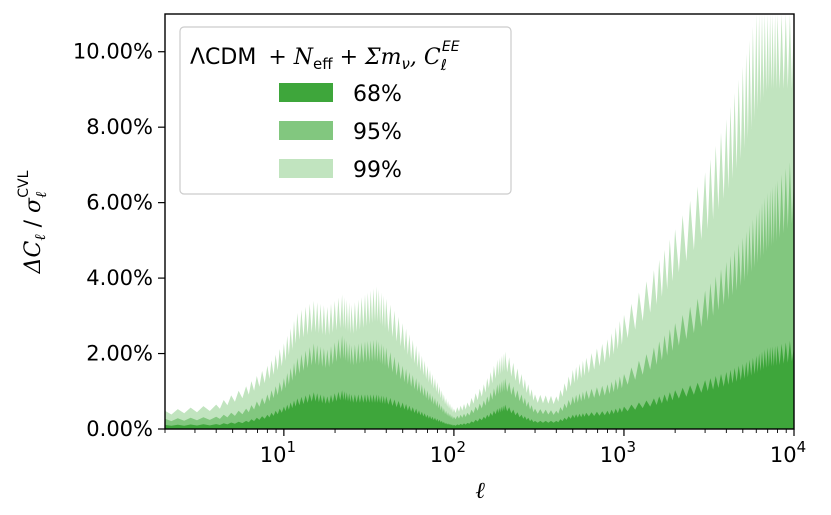 The width and height of the screenshot is (831, 515). I want to click on legend-title-mnu: + Σm, so click(367, 57).